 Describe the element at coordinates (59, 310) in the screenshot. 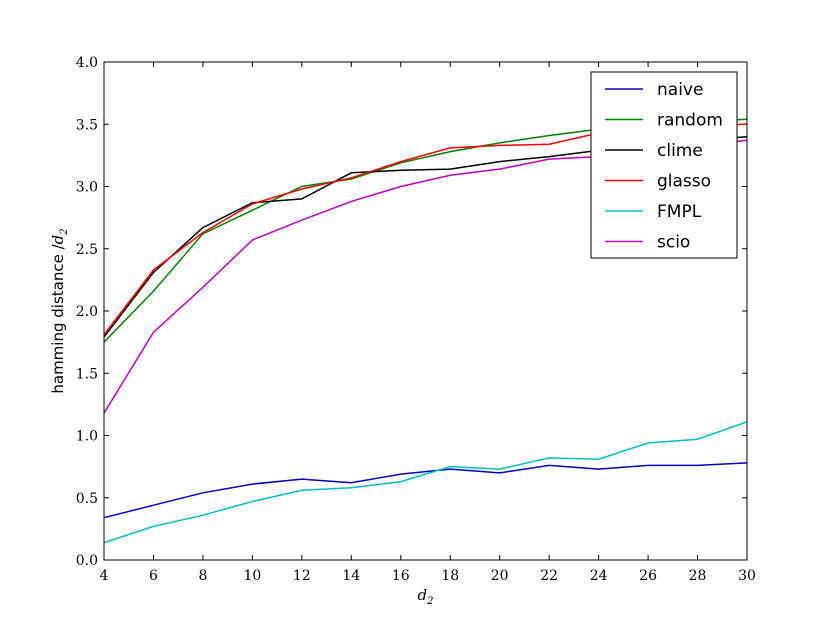

I see `y-axis-label: hamming distance /d2` at that location.